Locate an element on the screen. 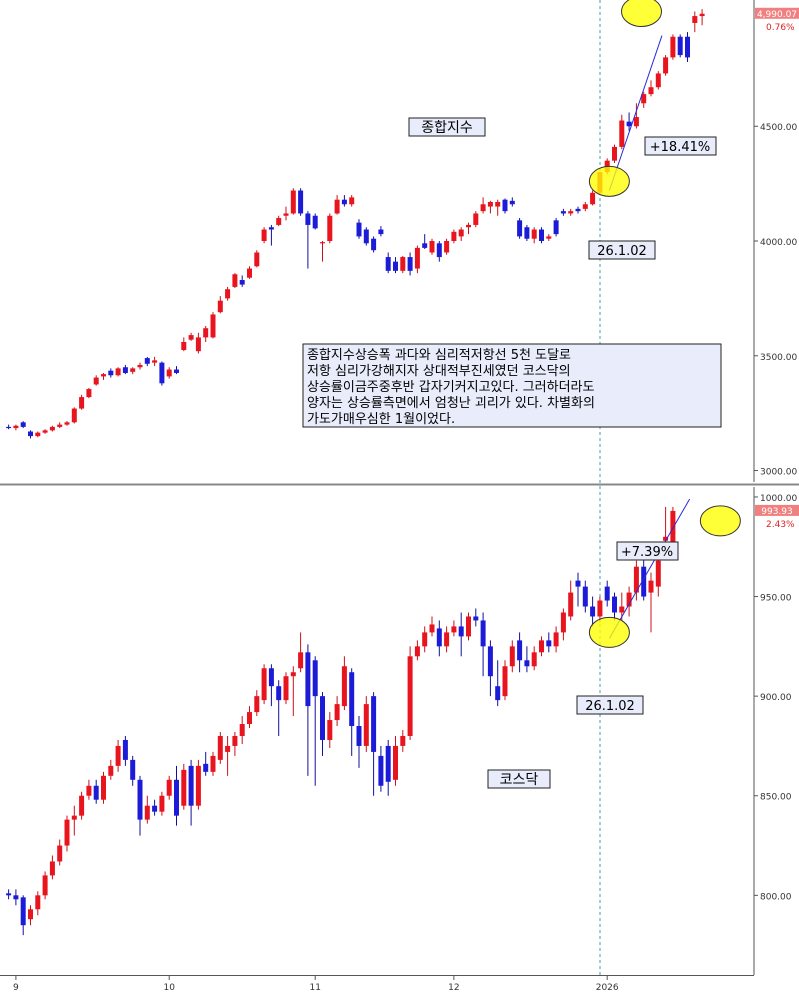 The height and width of the screenshot is (995, 799). commentary-line-4: 양자는 상승률측면에서 엄청난 괴리가 있다. 차별화의 is located at coordinates (451, 403).